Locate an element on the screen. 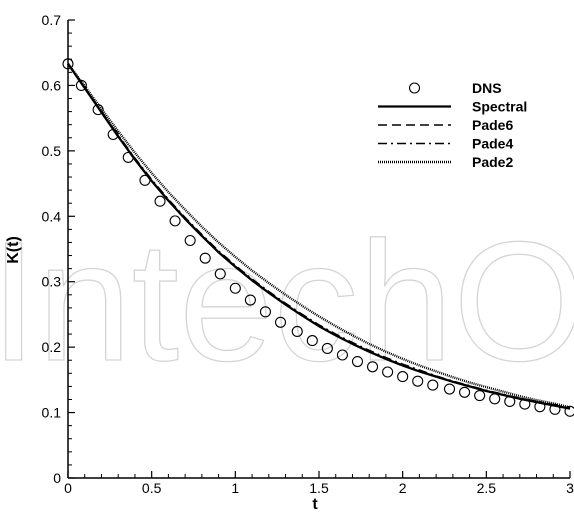 The width and height of the screenshot is (574, 516). legend-marker-dns is located at coordinates (414, 88).